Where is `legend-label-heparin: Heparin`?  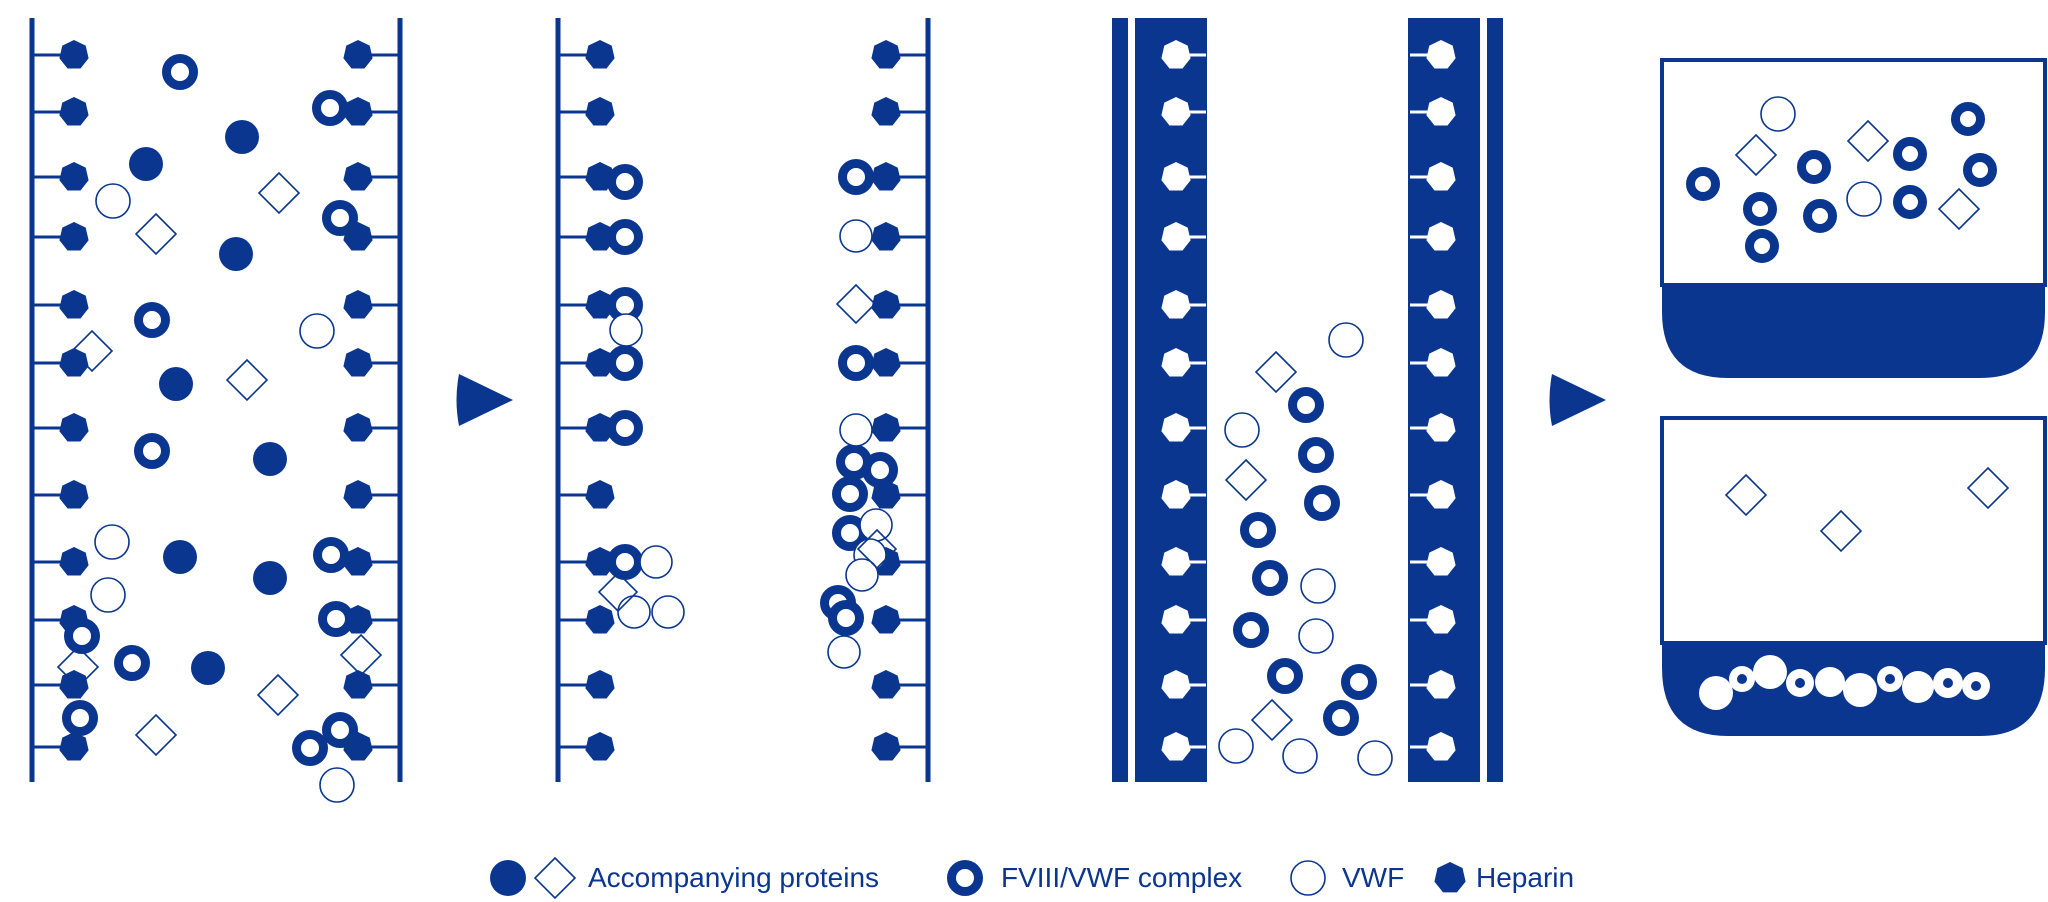 legend-label-heparin: Heparin is located at coordinates (1525, 877).